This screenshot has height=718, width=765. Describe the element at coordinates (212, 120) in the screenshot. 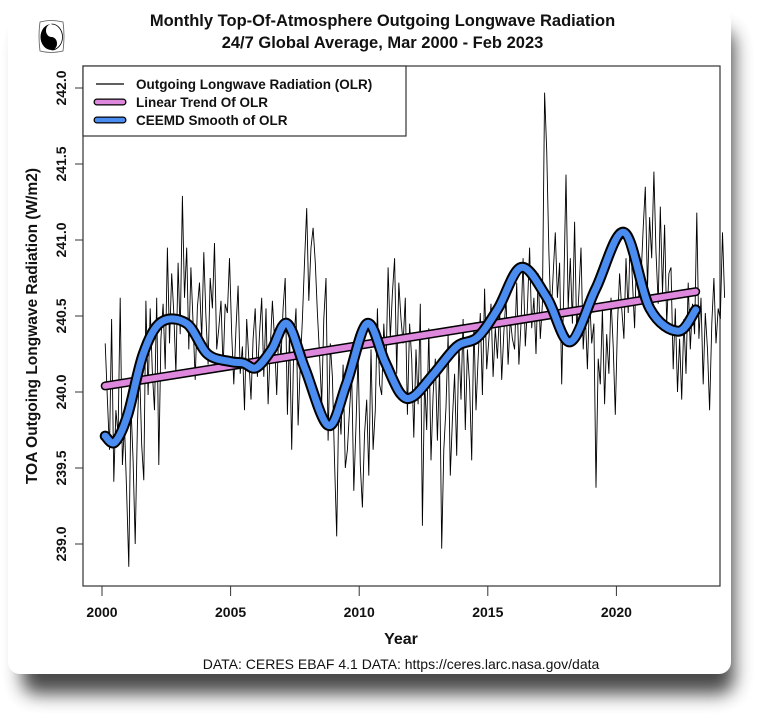

I see `legend-label-smooth: CEEMD Smooth of OLR` at that location.